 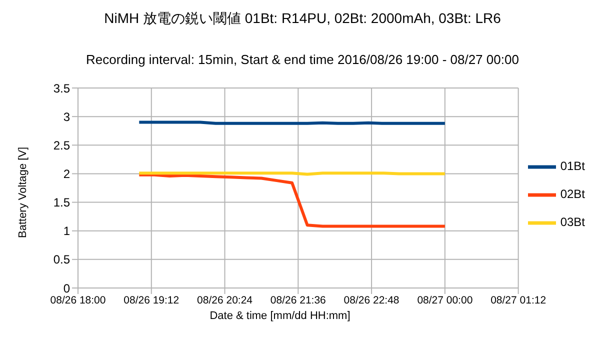 I want to click on legend-label: 01Bt, so click(x=572, y=166).